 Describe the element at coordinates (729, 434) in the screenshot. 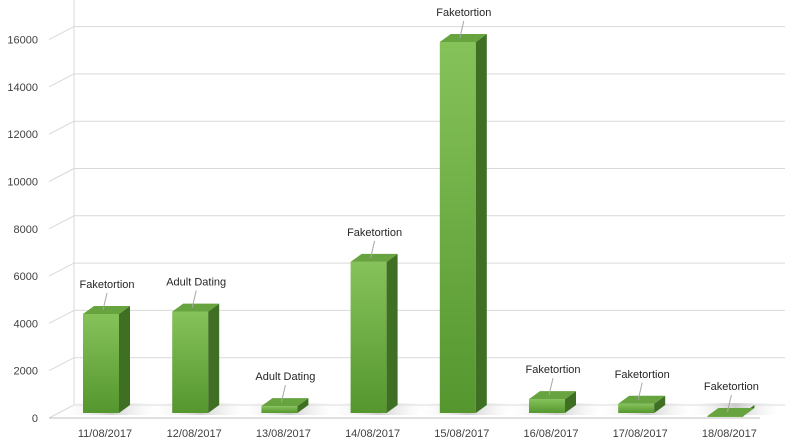

I see `x-tick-label: 18/08/2017` at that location.